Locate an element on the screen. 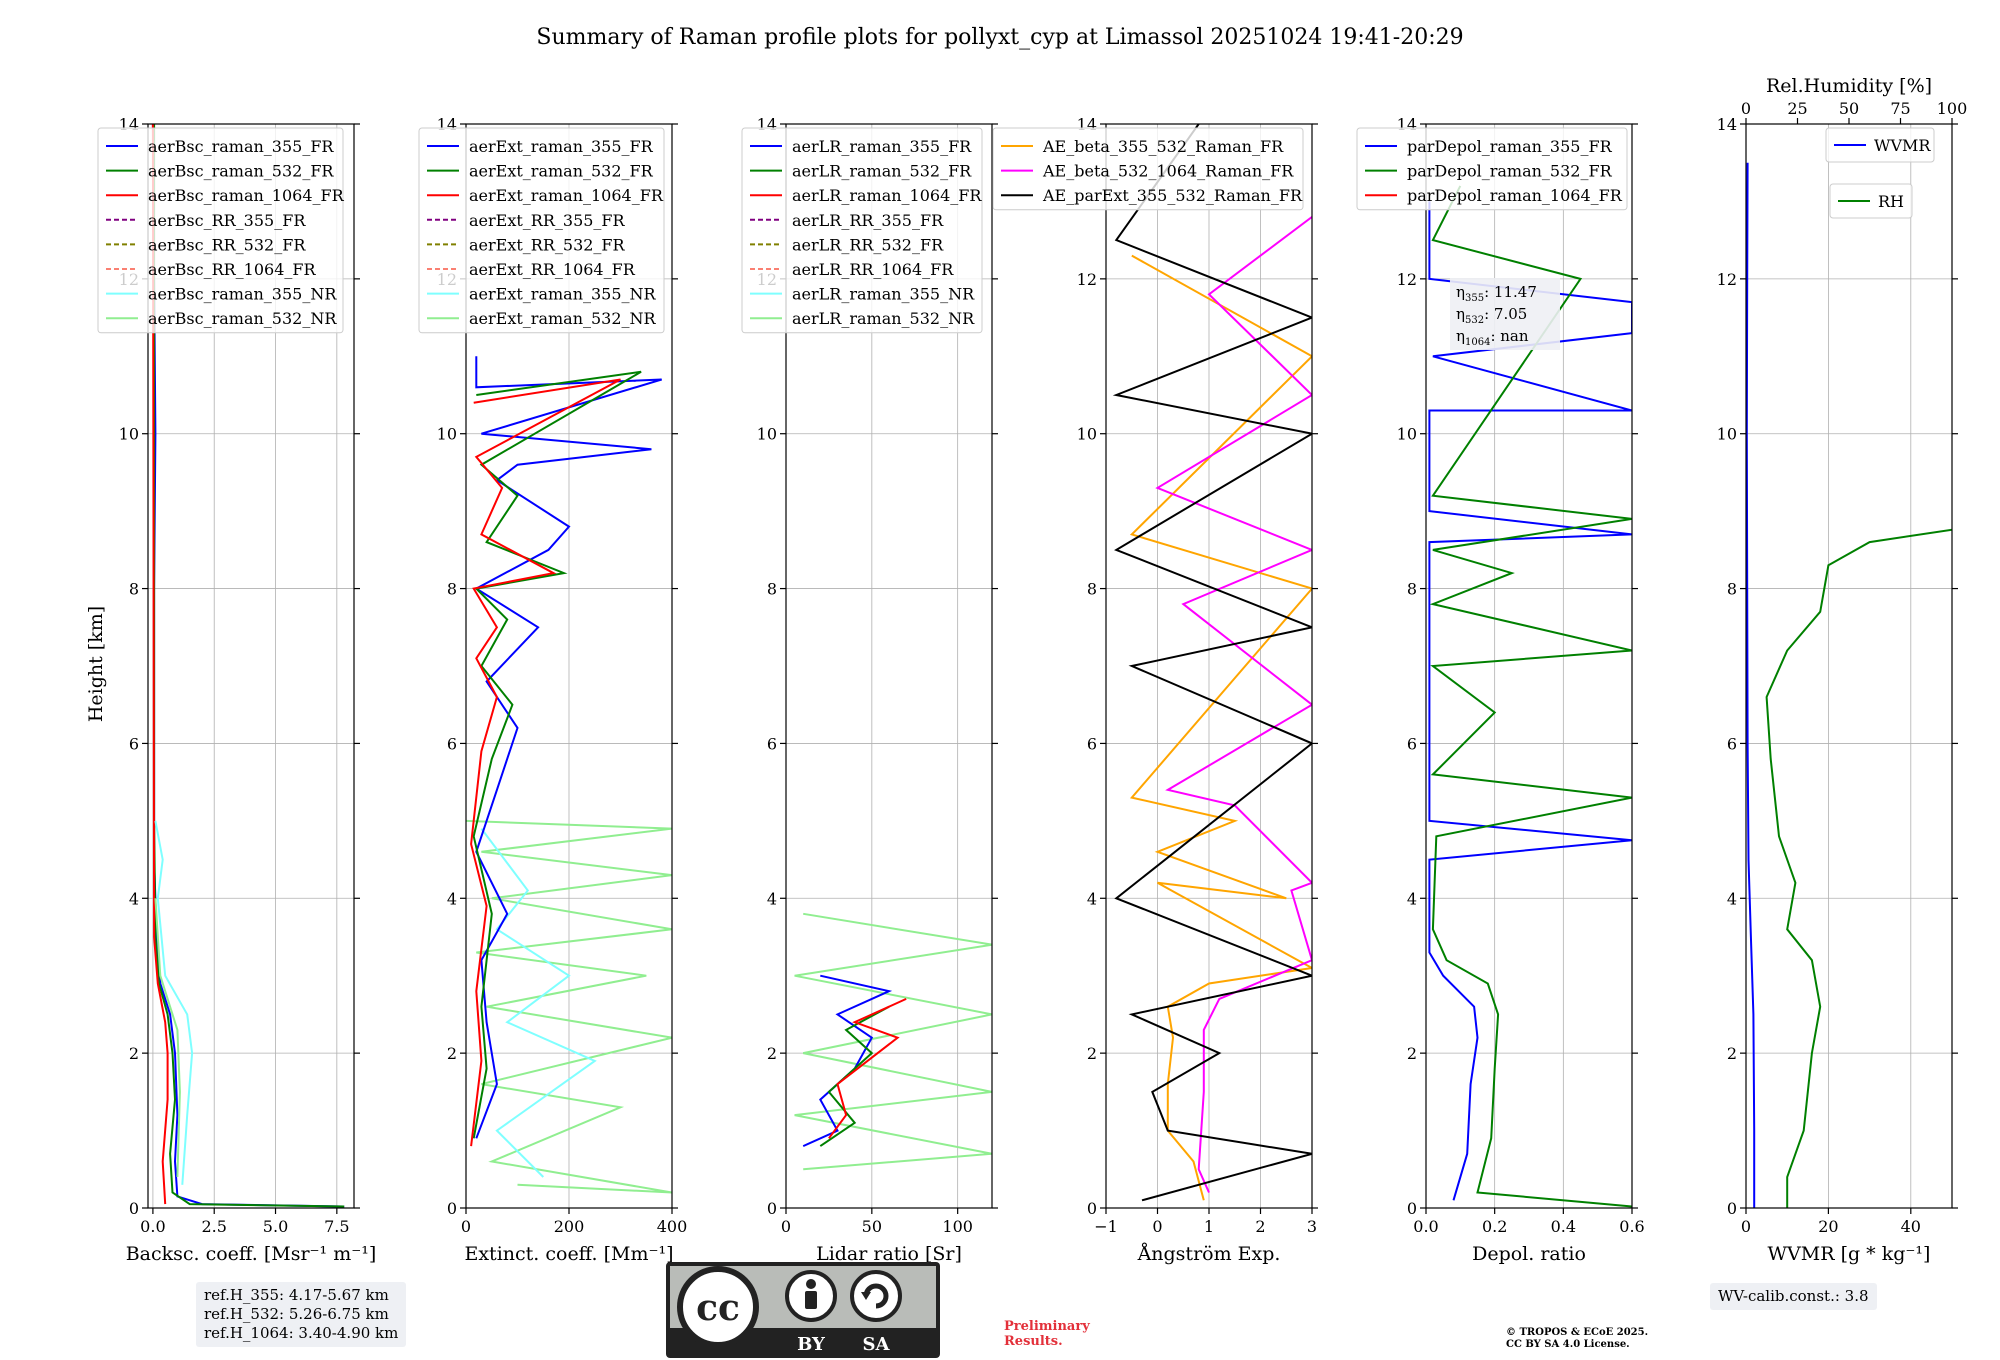 The width and height of the screenshot is (2000, 1360). xtick-label-1: 50 is located at coordinates (872, 1226).